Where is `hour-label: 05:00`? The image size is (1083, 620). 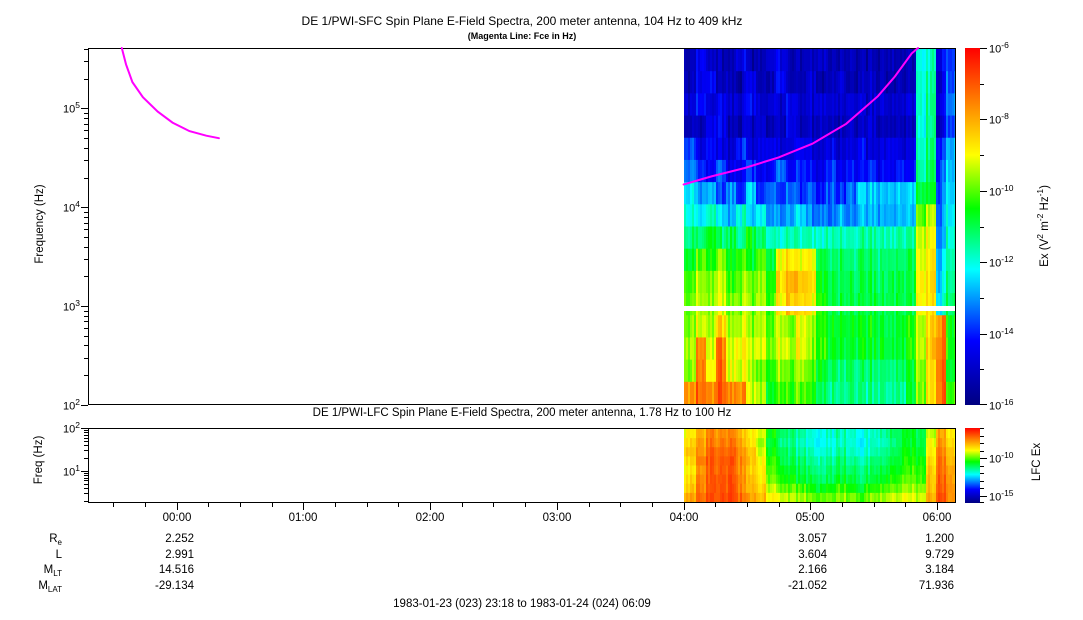 hour-label: 05:00 is located at coordinates (810, 518).